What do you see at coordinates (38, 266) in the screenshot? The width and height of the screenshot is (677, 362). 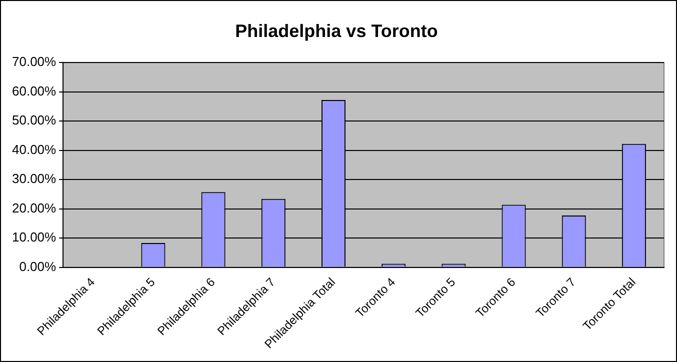 I see `y-tick-label: 0.00%` at bounding box center [38, 266].